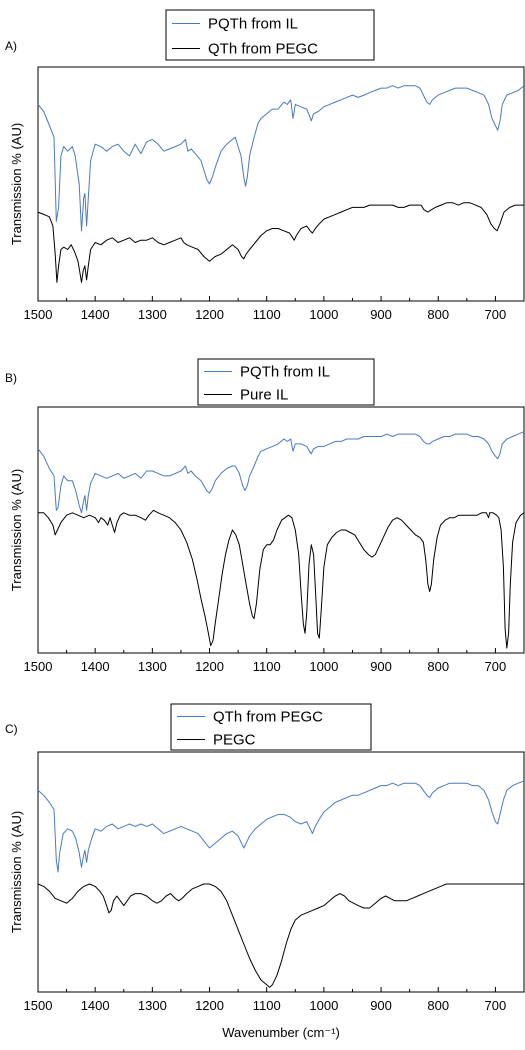 Image resolution: width=525 pixels, height=1050 pixels. I want to click on legend: PQTh from IL Pure IL, so click(286, 382).